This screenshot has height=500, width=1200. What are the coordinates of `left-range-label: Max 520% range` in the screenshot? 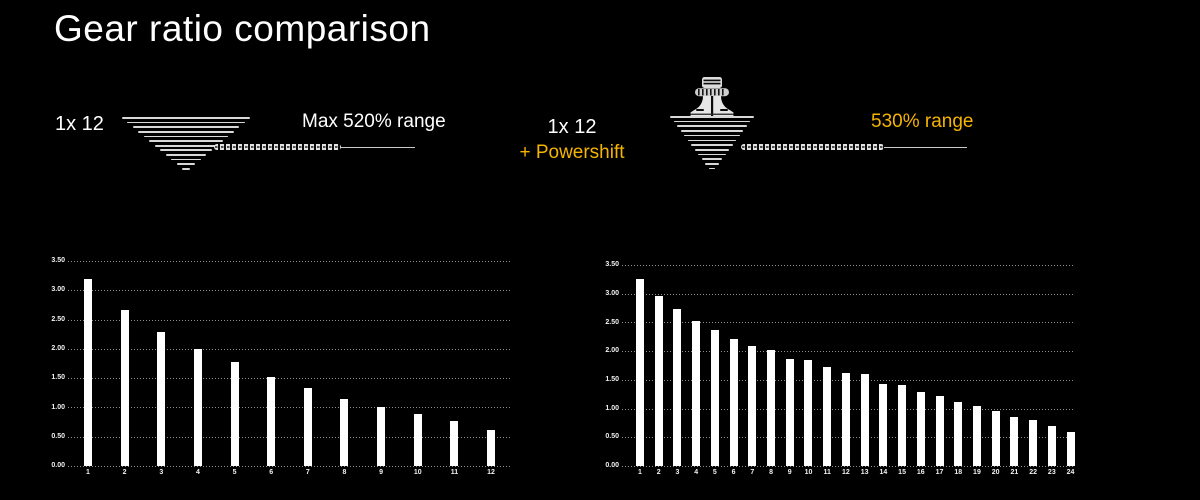 It's located at (374, 121).